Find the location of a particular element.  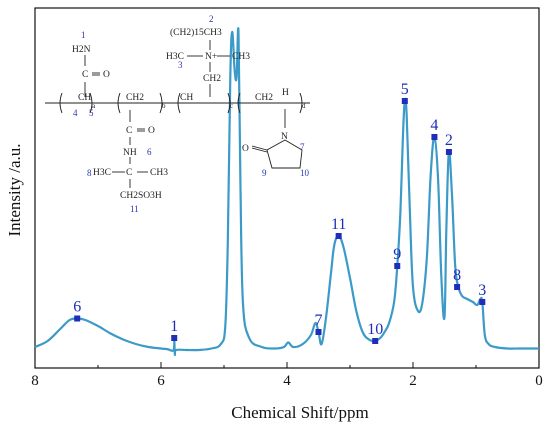

carbon-number-2: 2 is located at coordinates (211, 19).